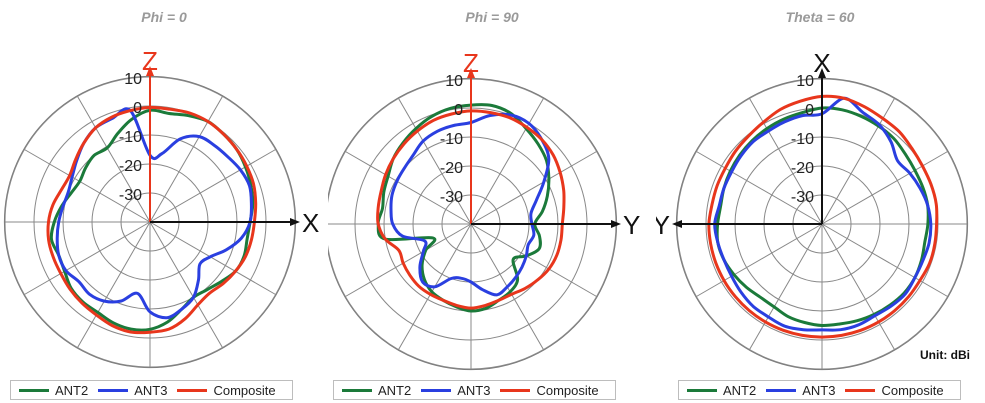  Describe the element at coordinates (821, 63) in the screenshot. I see `vertical-axis-label: X` at that location.